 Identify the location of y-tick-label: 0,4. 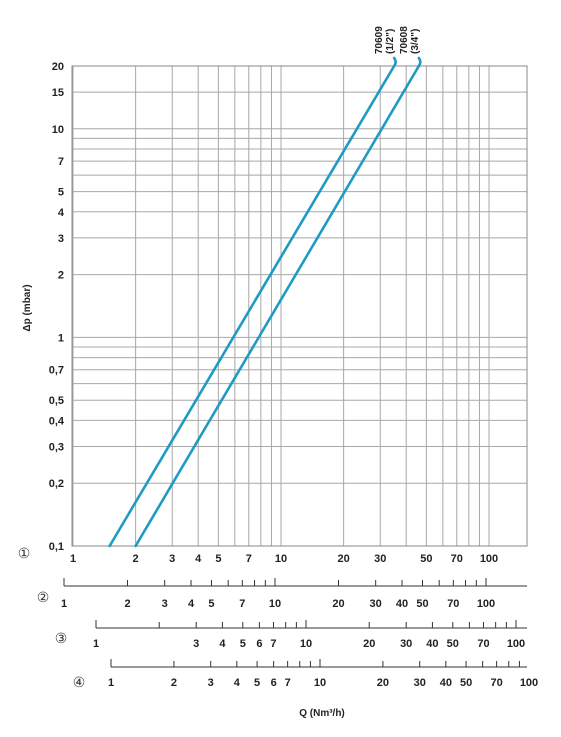
(57, 421).